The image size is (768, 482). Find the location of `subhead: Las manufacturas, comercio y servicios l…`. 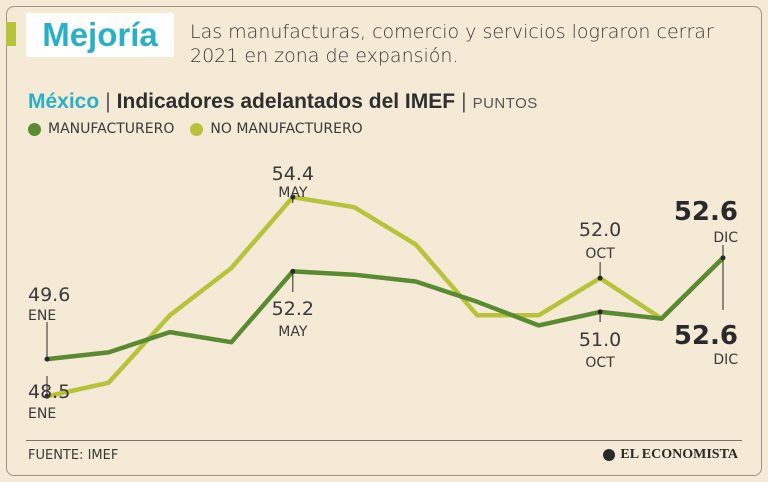

subhead: Las manufacturas, comercio y servicios l… is located at coordinates (460, 44).